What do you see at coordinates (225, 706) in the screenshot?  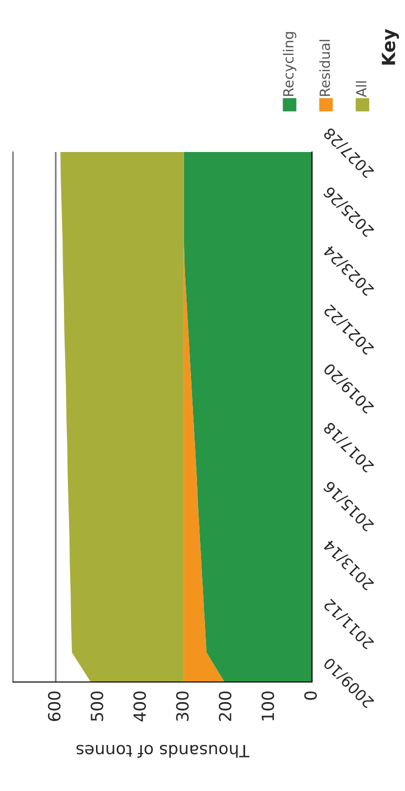 I see `x-tick-label: 200` at bounding box center [225, 706].